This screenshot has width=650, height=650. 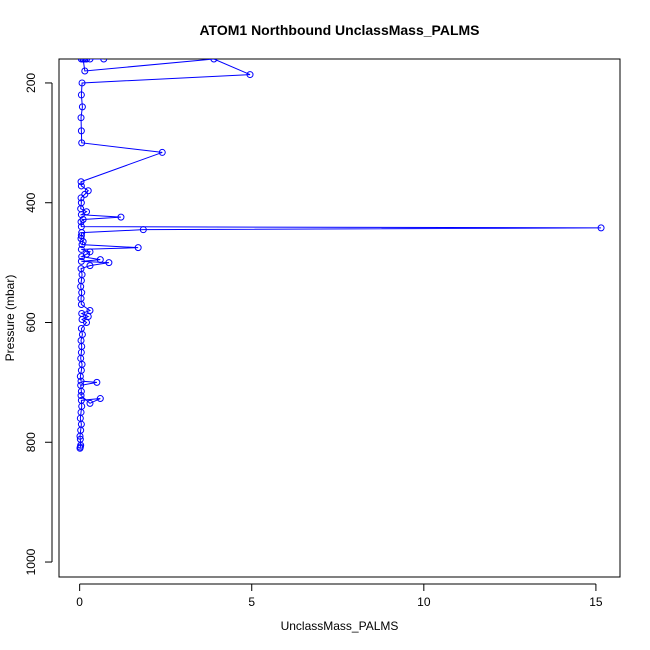 What do you see at coordinates (31, 202) in the screenshot?
I see `y-tick-label: 400` at bounding box center [31, 202].